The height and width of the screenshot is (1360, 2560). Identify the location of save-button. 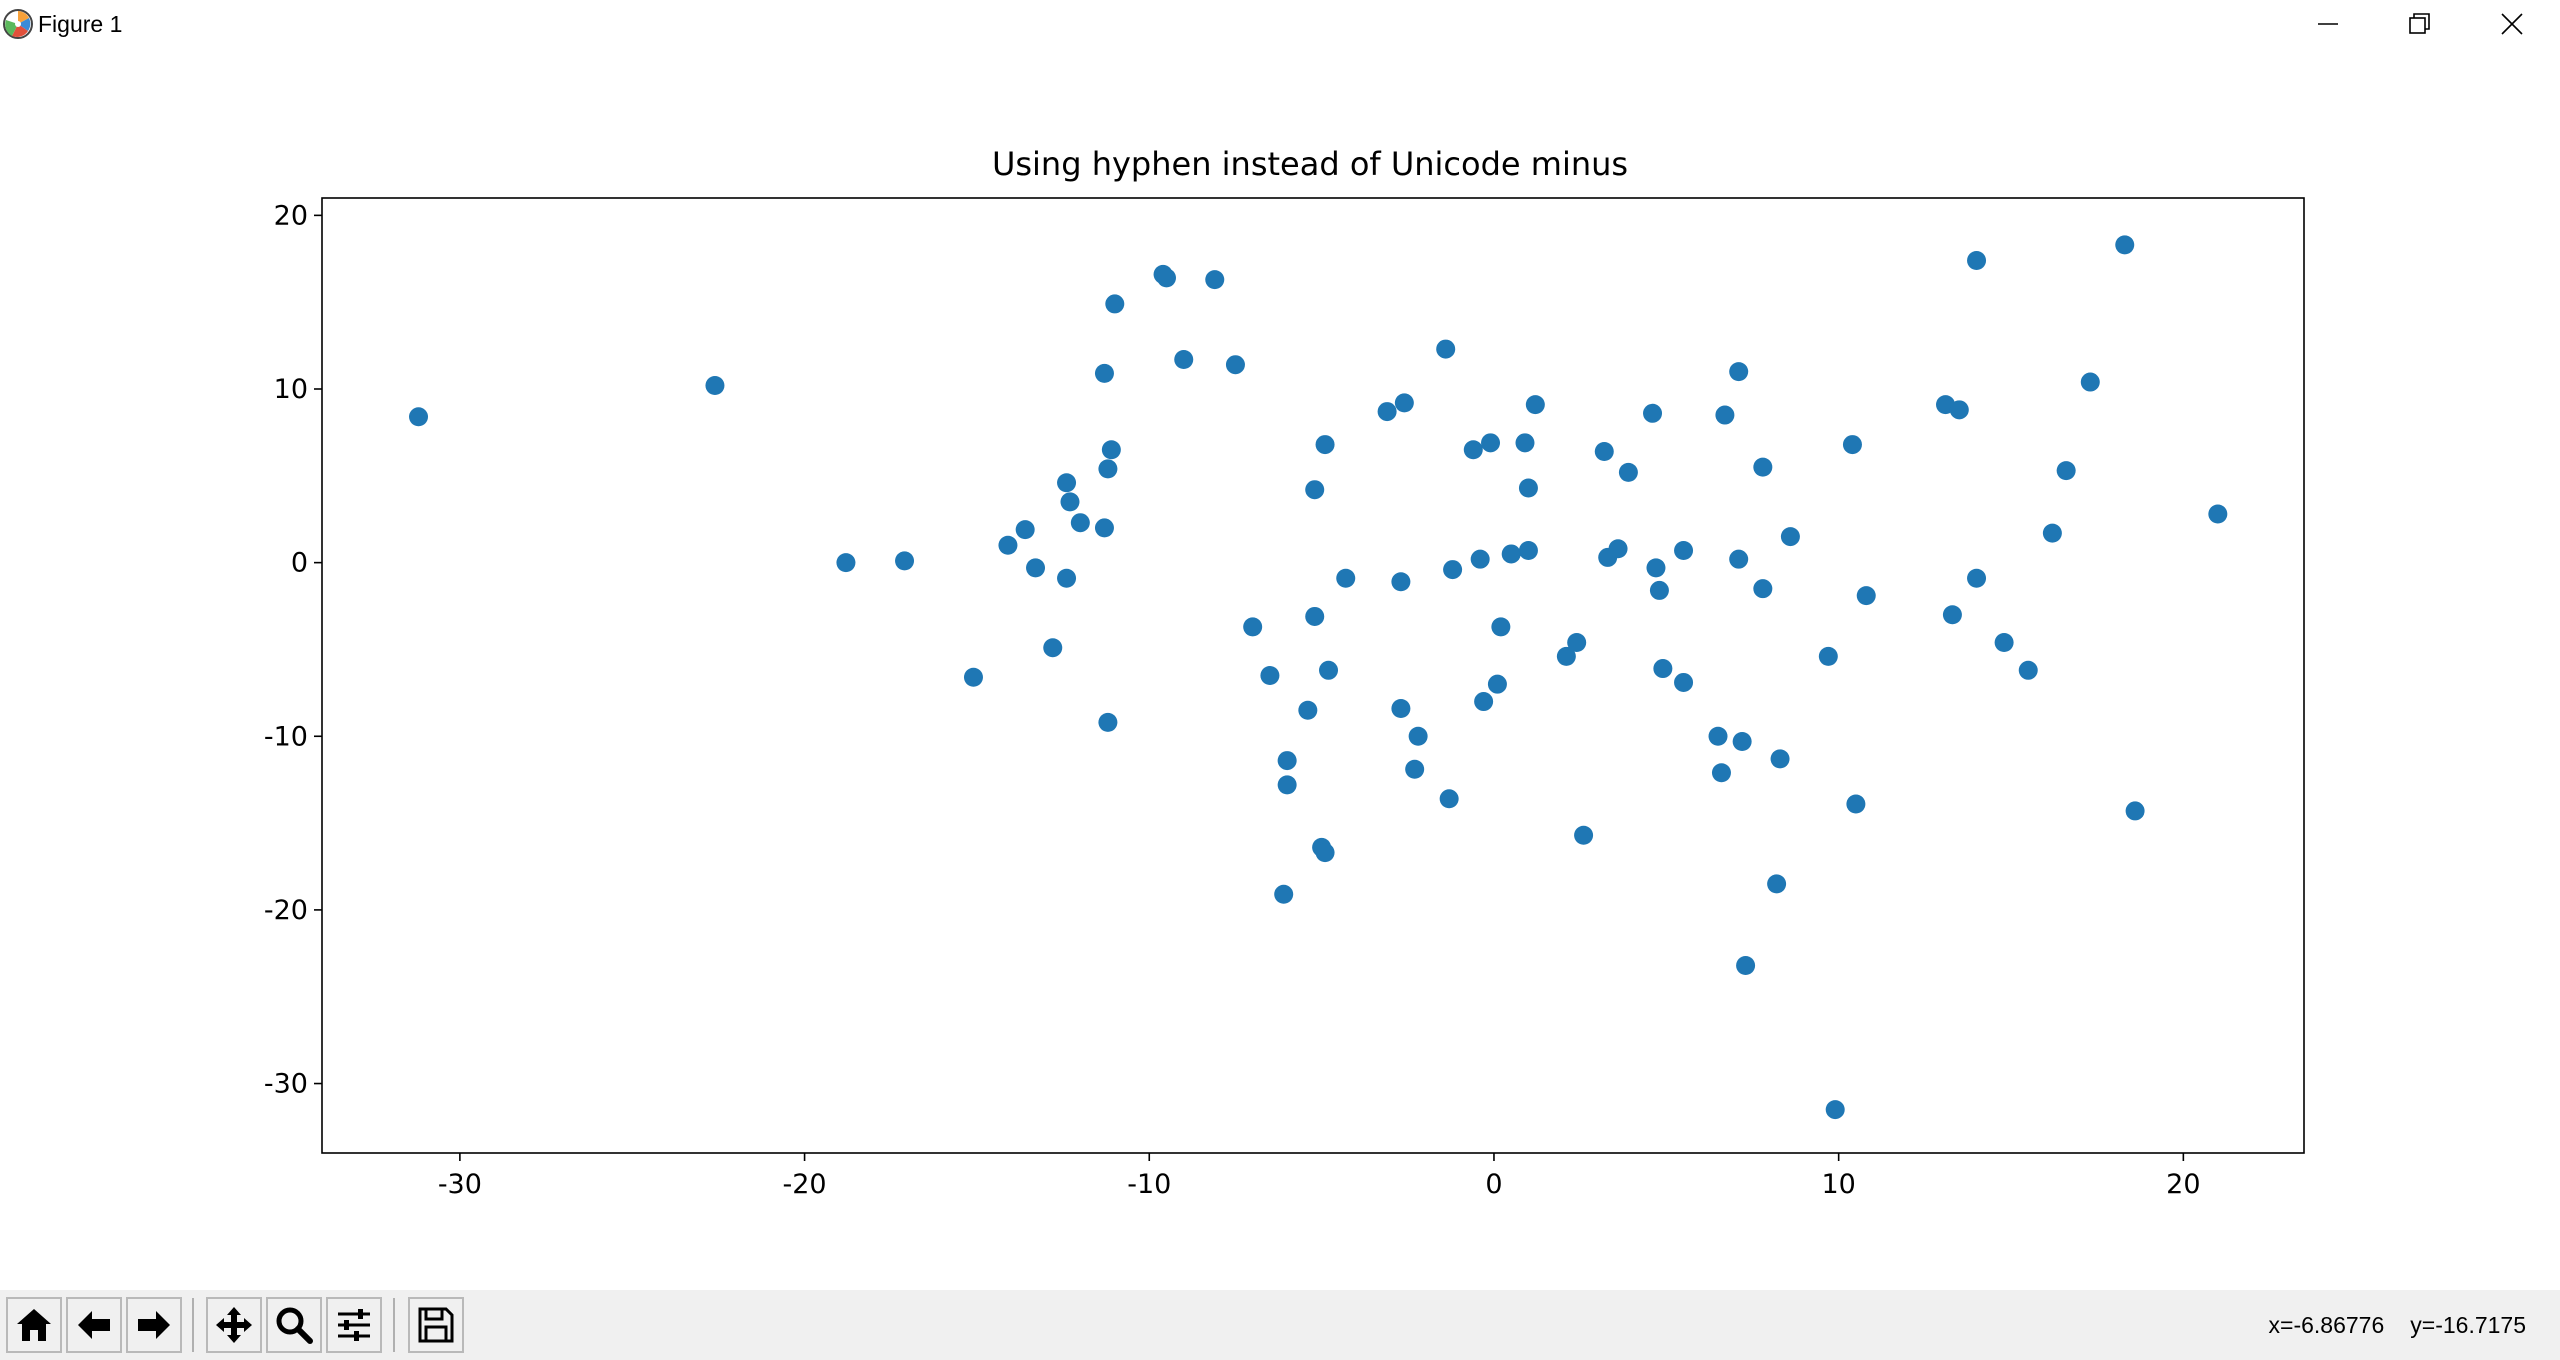
(436, 1325).